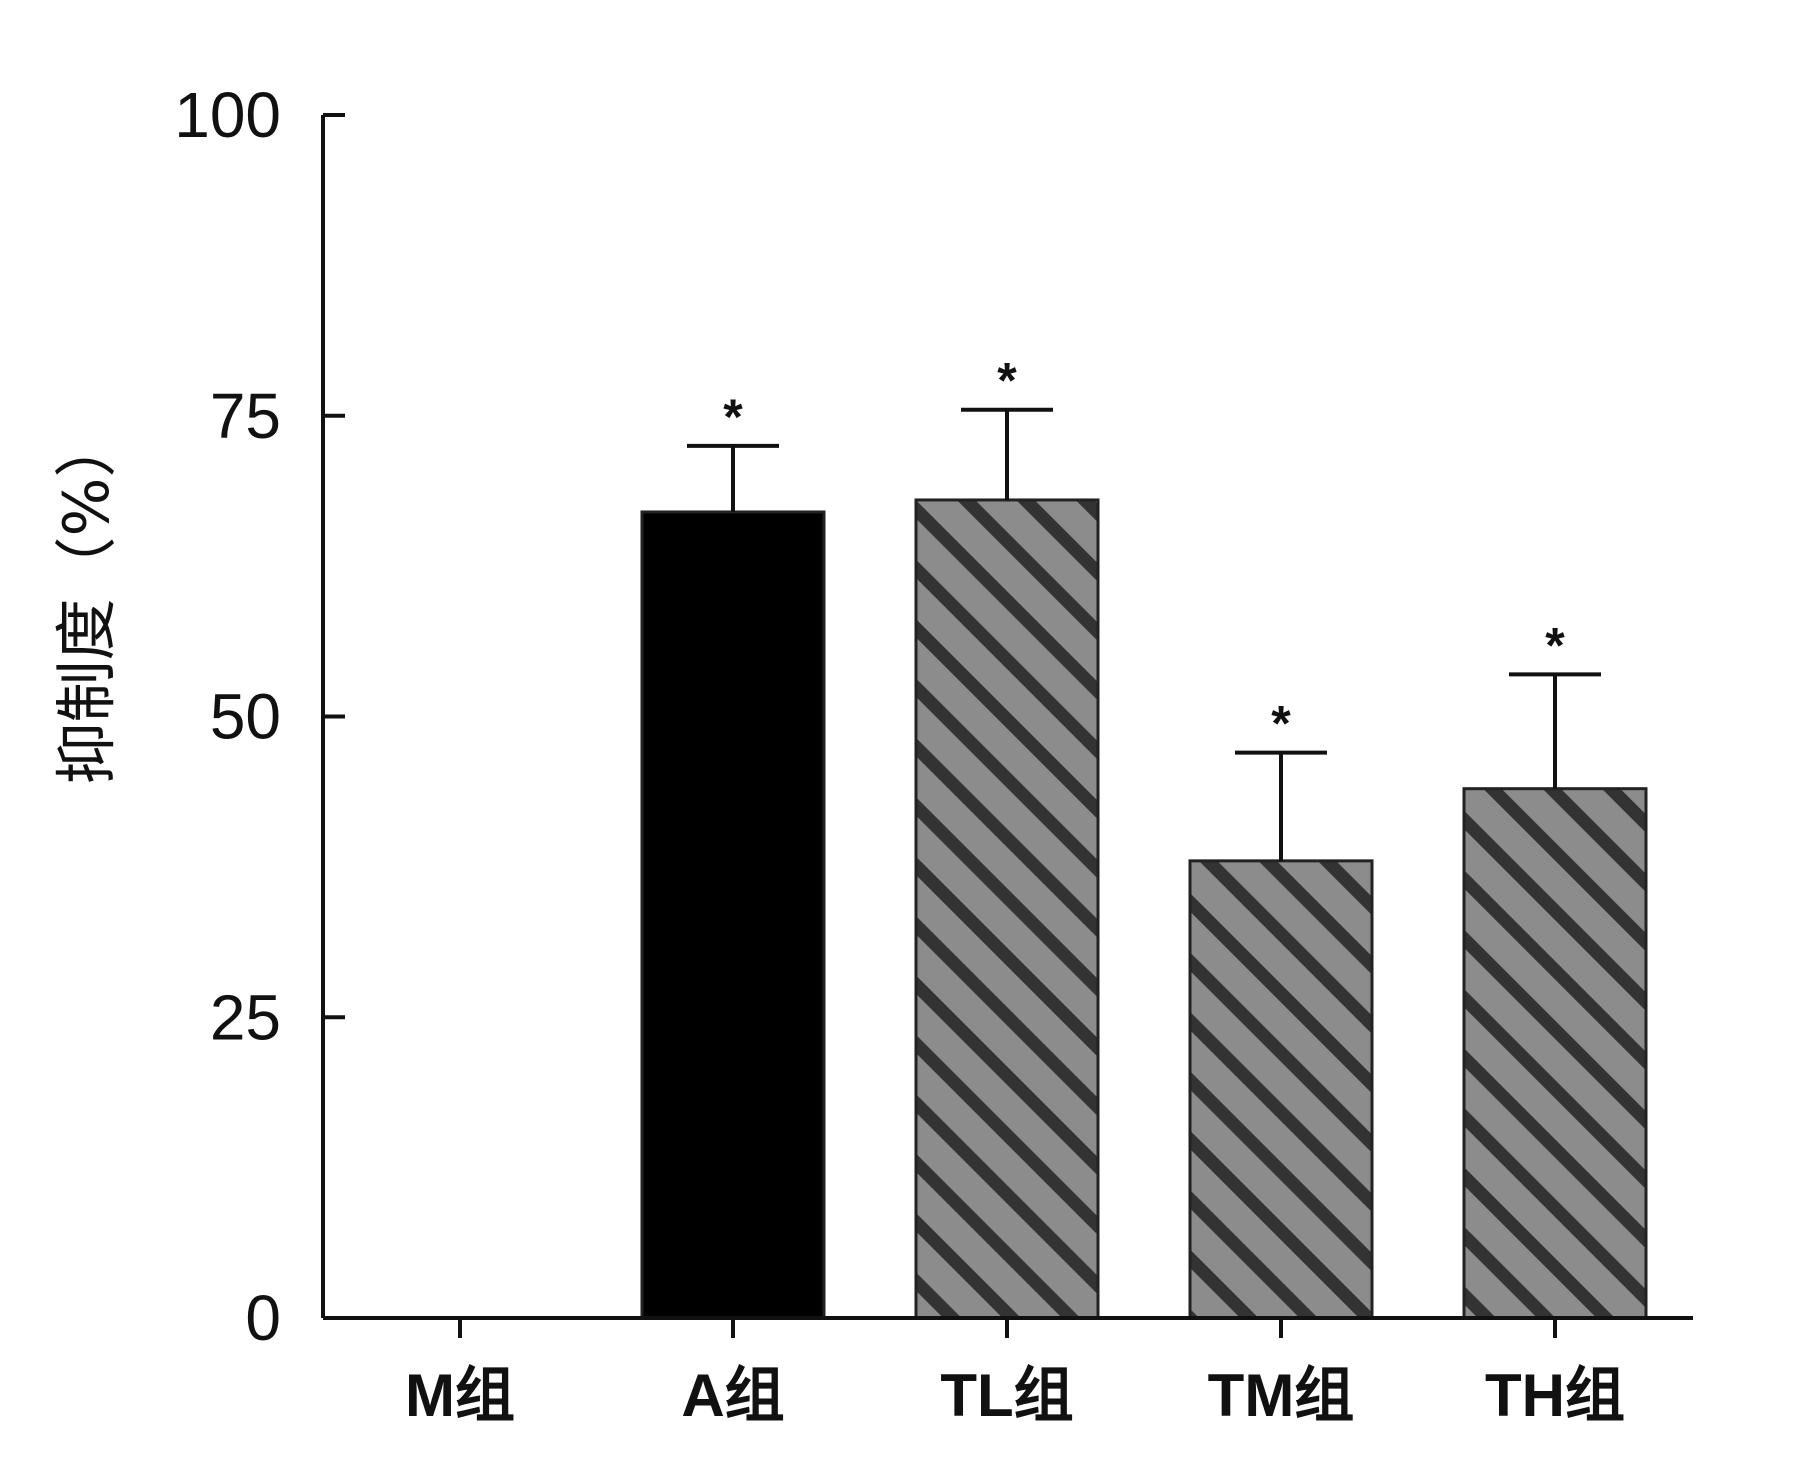  I want to click on significance-marker-3: *, so click(1281, 724).